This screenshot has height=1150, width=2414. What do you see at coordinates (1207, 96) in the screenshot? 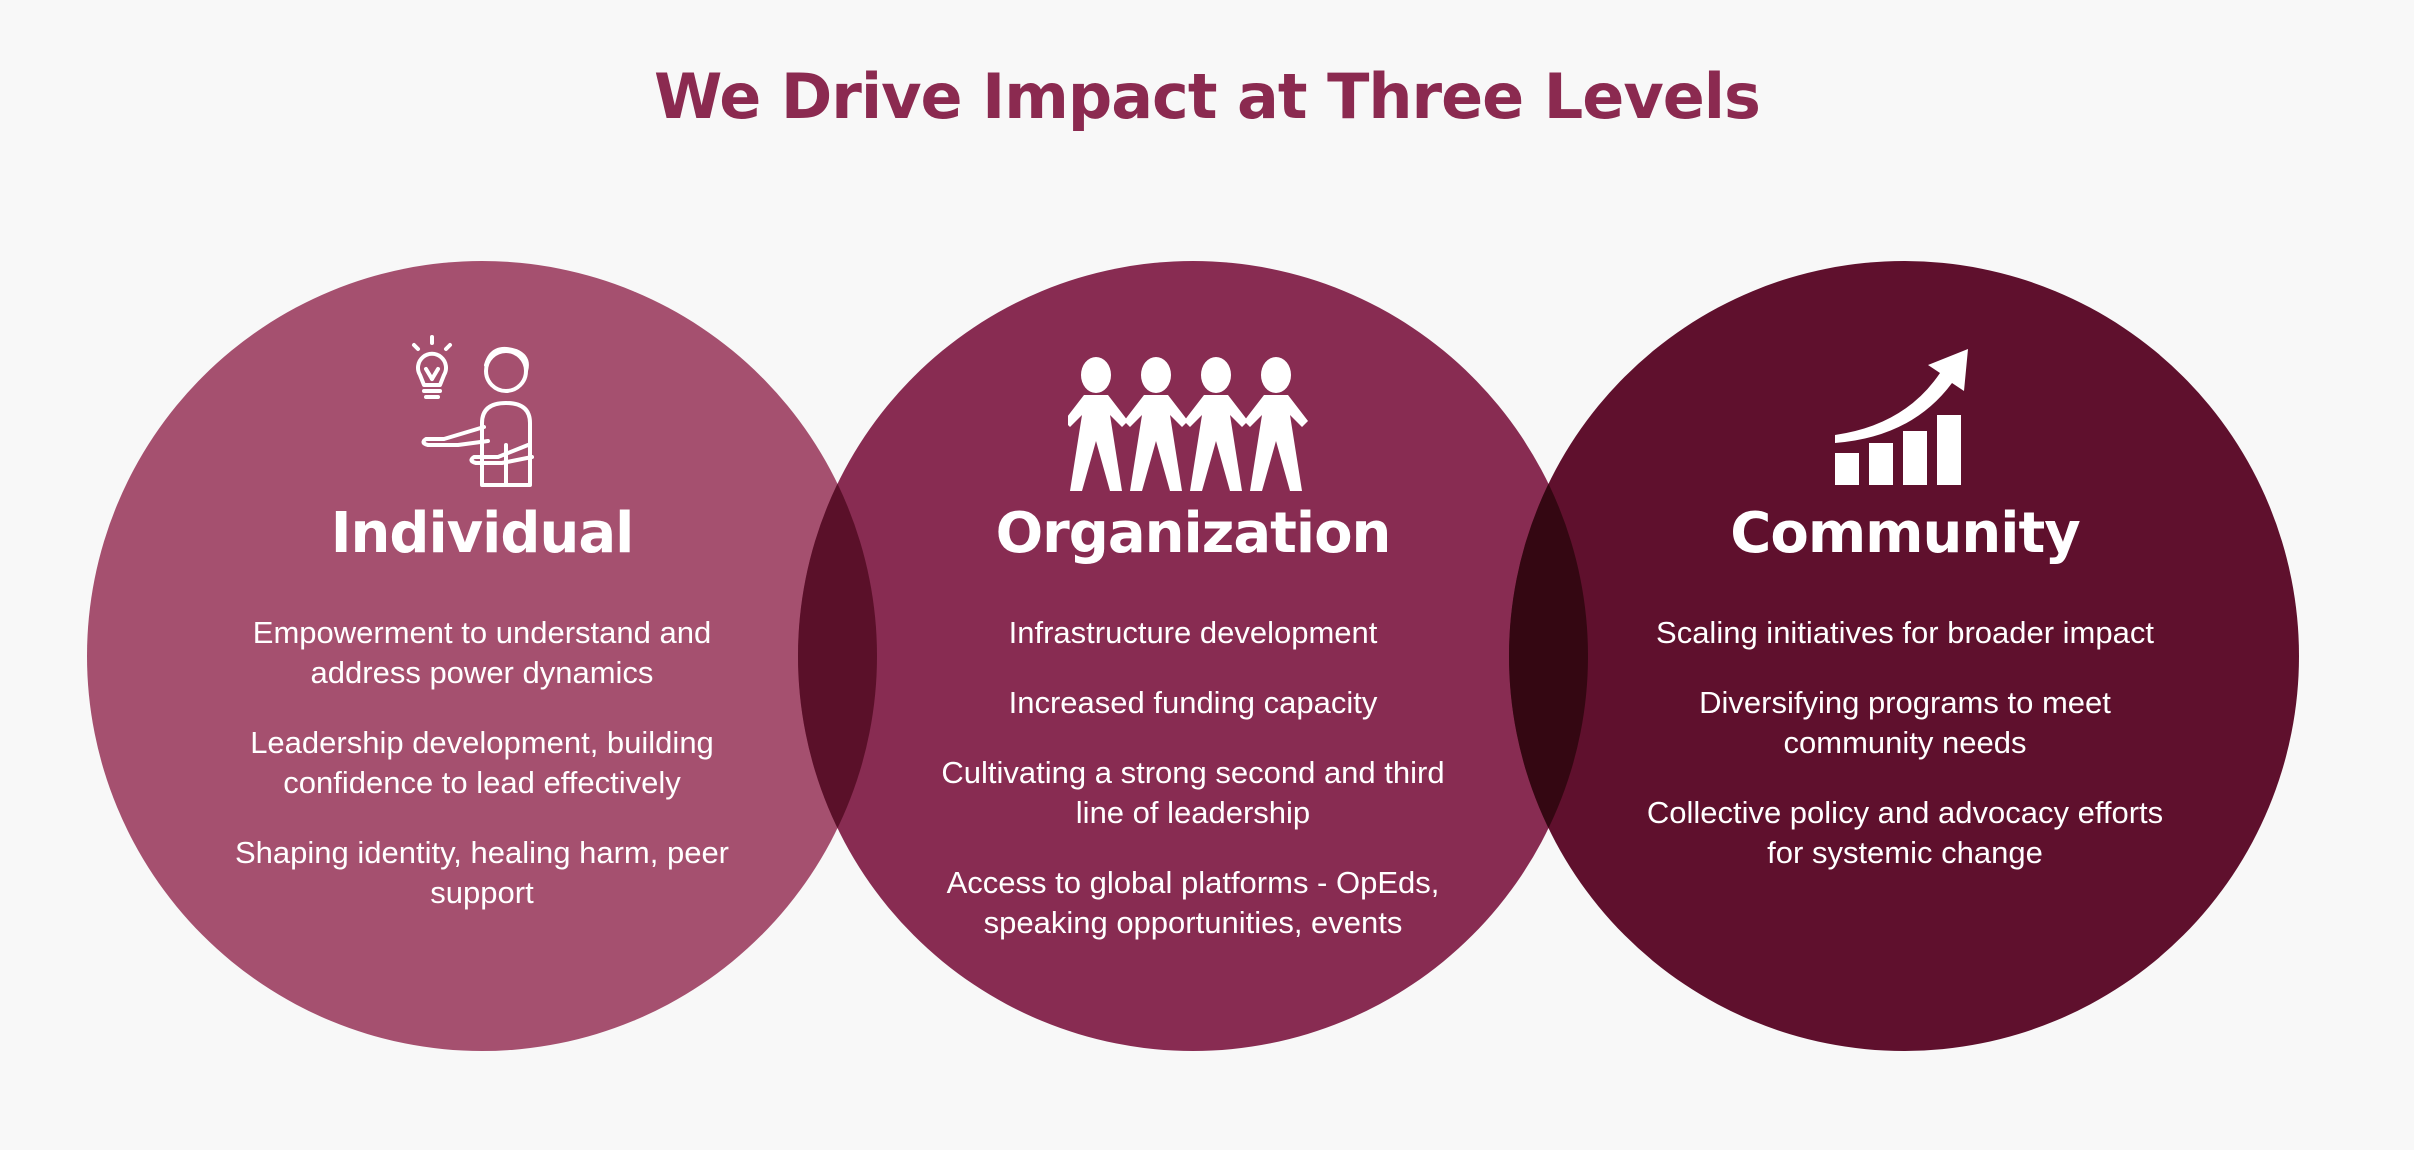
I see `page-title: We Drive Impact at Three Levels` at bounding box center [1207, 96].